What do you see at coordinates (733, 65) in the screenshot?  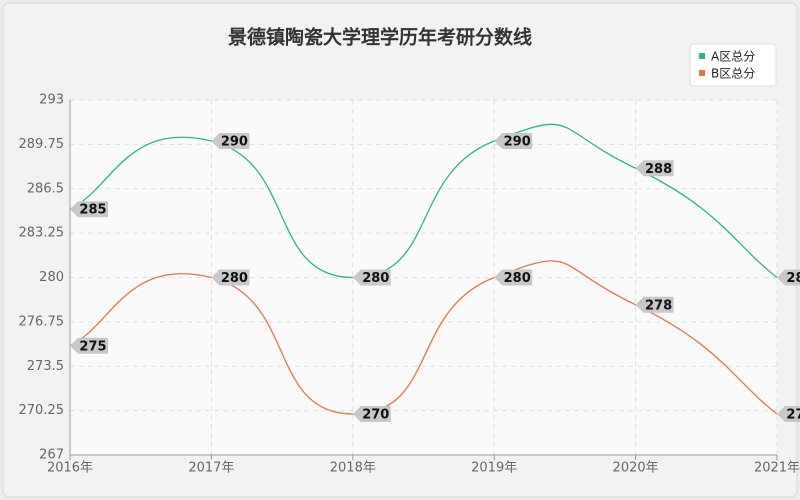 I see `legend` at bounding box center [733, 65].